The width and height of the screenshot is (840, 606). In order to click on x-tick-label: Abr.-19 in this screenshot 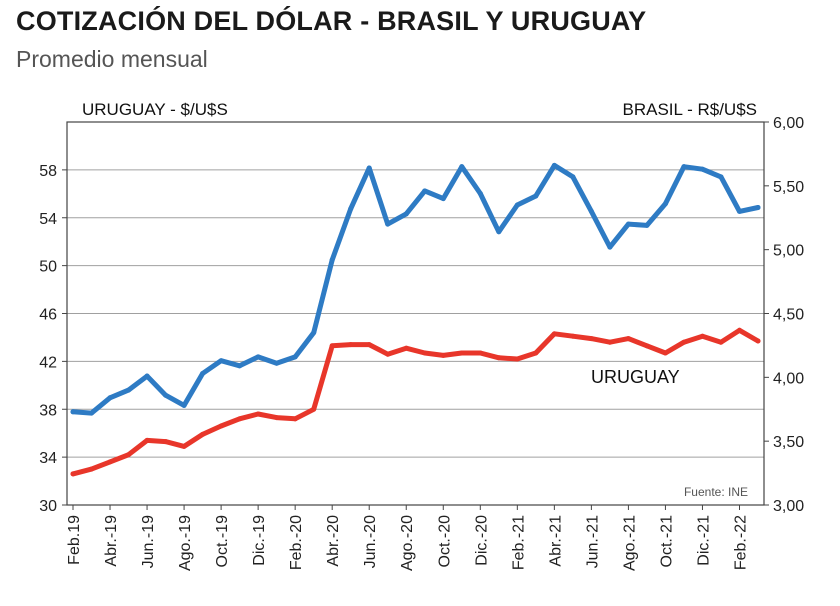, I will do `click(111, 541)`.